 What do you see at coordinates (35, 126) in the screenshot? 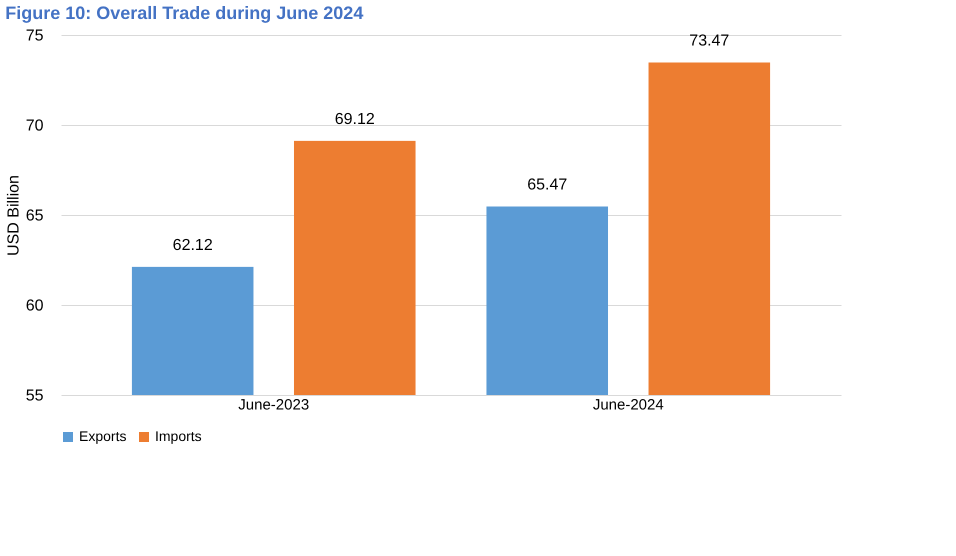
I see `y-tick-label: 70` at bounding box center [35, 126].